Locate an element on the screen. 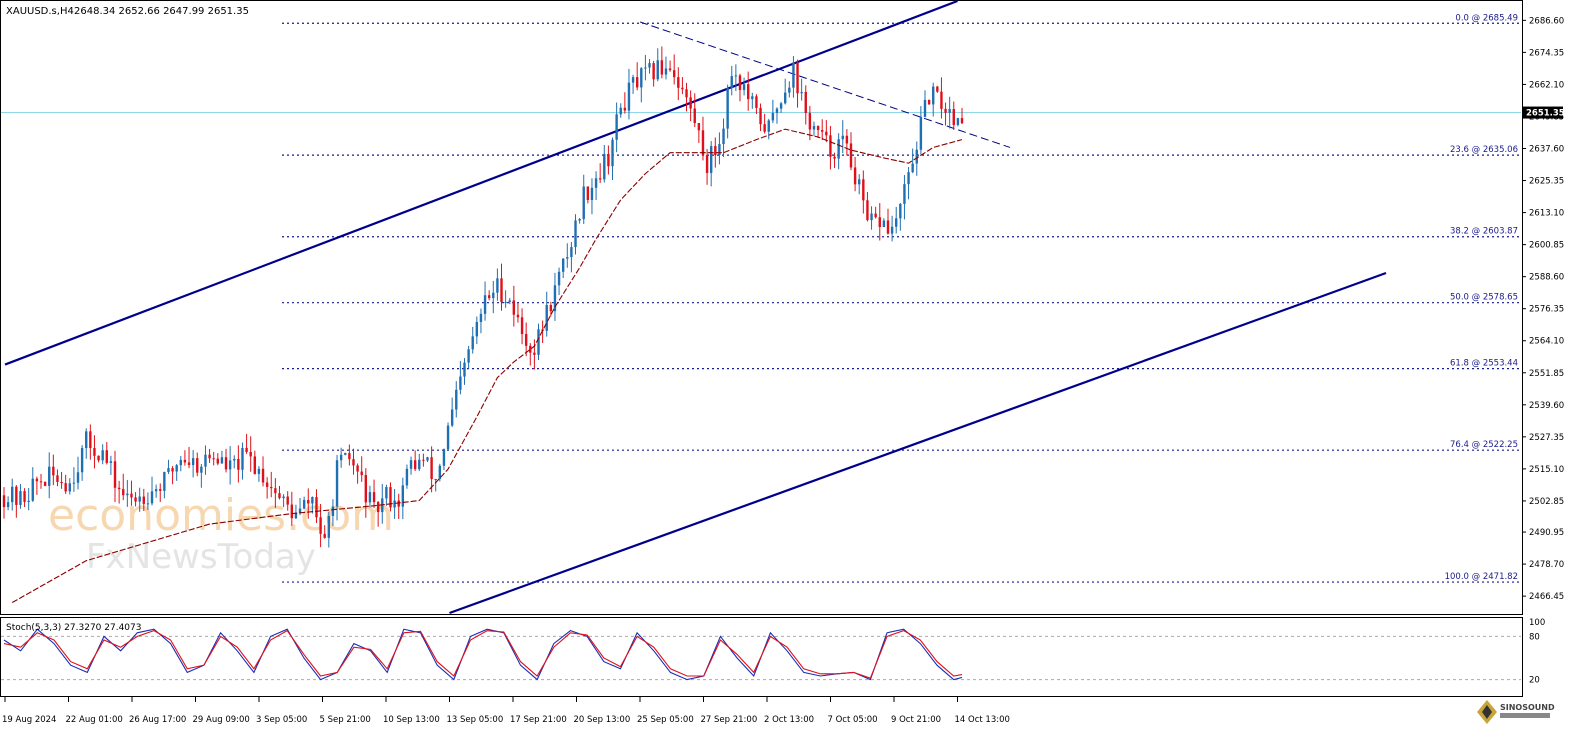 The height and width of the screenshot is (747, 1596). ohlc-values: 2648.34 2652.66 2647.99 2651.35 is located at coordinates (161, 11).